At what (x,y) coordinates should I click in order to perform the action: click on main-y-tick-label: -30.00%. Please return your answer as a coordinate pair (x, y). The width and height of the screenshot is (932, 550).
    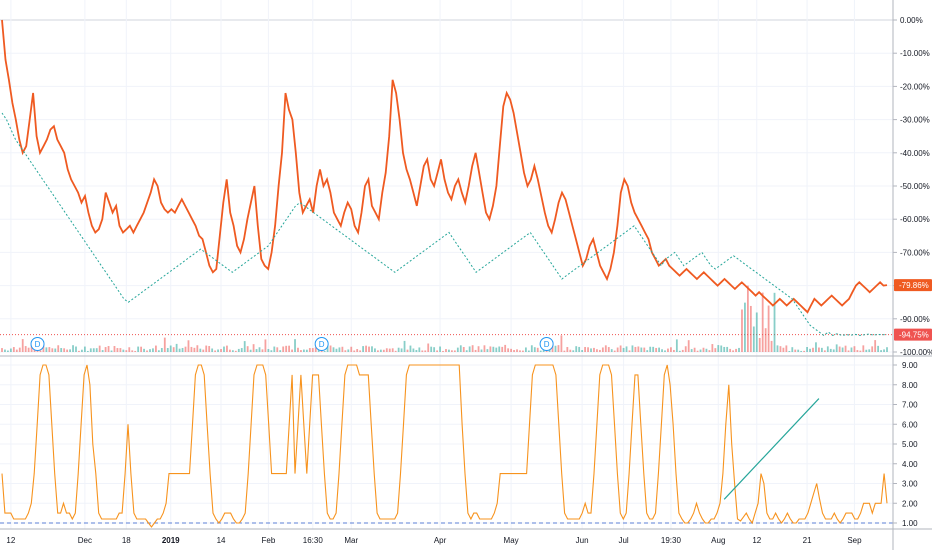
    Looking at the image, I should click on (915, 120).